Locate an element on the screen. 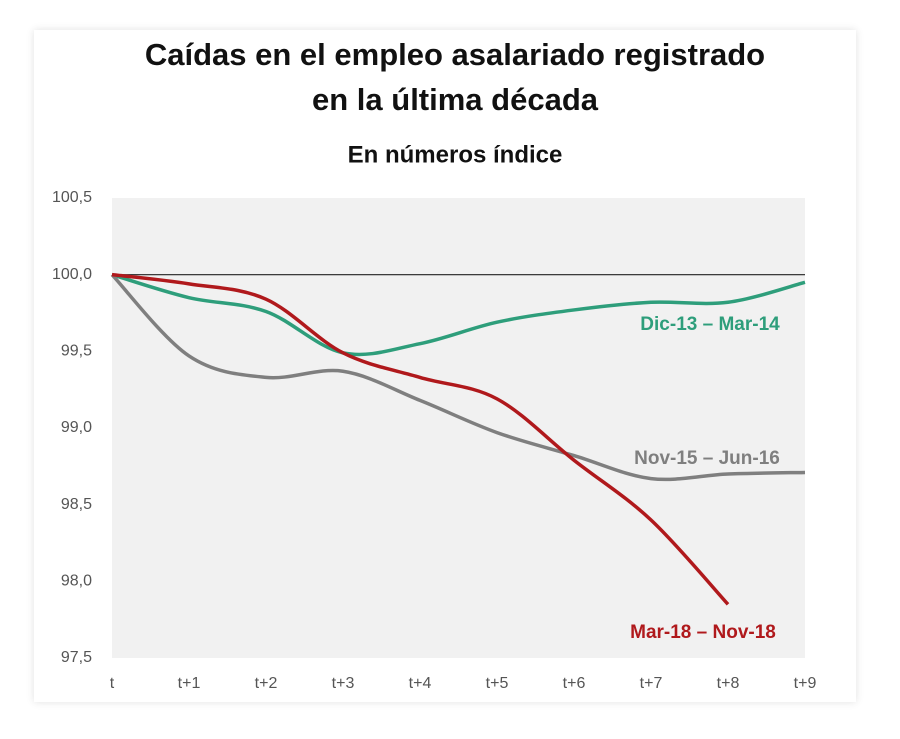 This screenshot has height=739, width=900. series-label: Mar-18 – Nov-18 is located at coordinates (703, 632).